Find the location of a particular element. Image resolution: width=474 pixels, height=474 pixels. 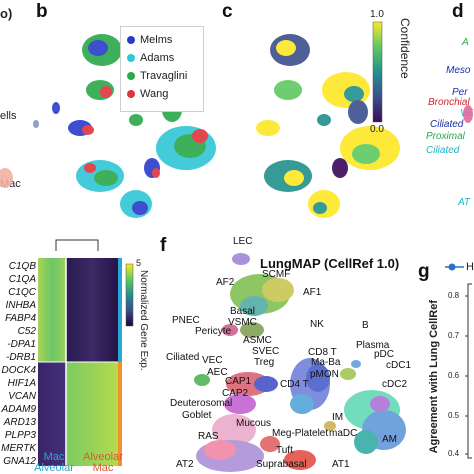

cluster-label: Basal is located at coordinates (243, 311).